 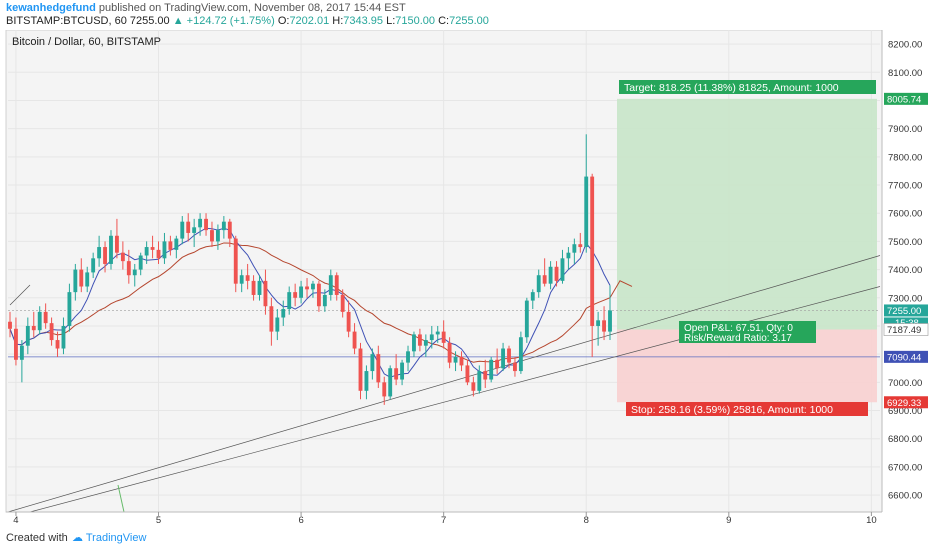 What do you see at coordinates (121, 498) in the screenshot?
I see `projection-line` at bounding box center [121, 498].